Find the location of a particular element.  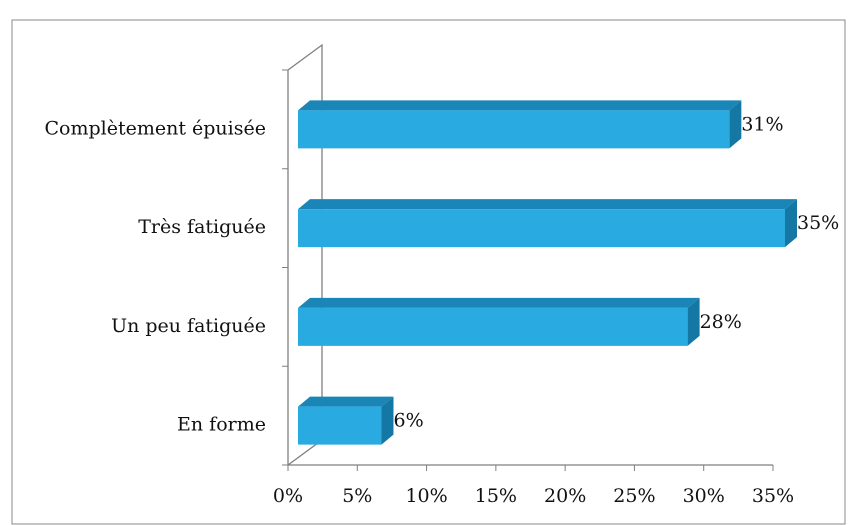

data-label: 6% is located at coordinates (408, 421).